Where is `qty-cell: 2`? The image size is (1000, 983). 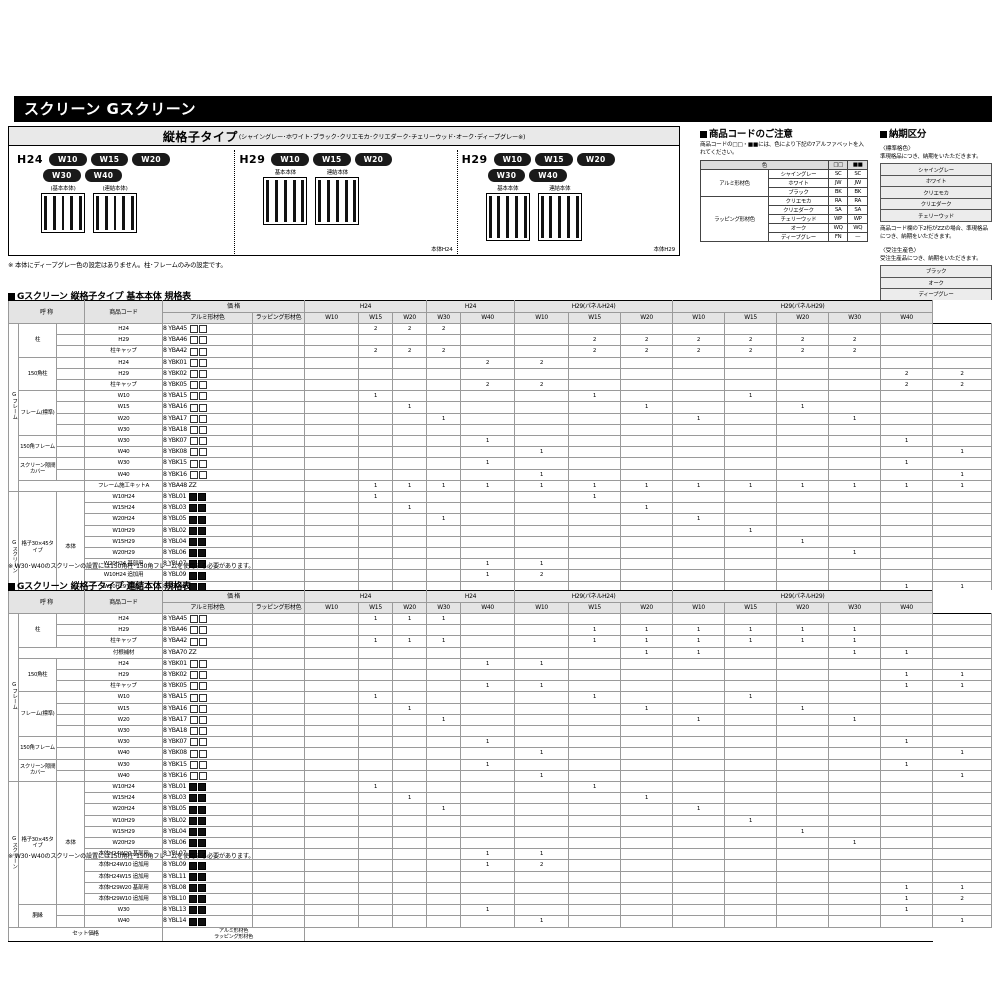
qty-cell: 2 is located at coordinates (488, 385).